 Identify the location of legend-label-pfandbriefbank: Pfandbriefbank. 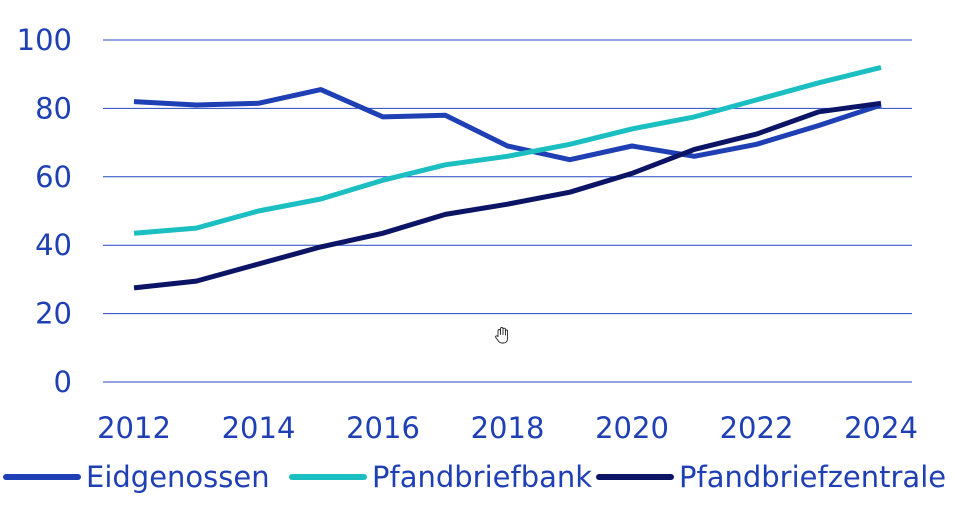
(482, 477).